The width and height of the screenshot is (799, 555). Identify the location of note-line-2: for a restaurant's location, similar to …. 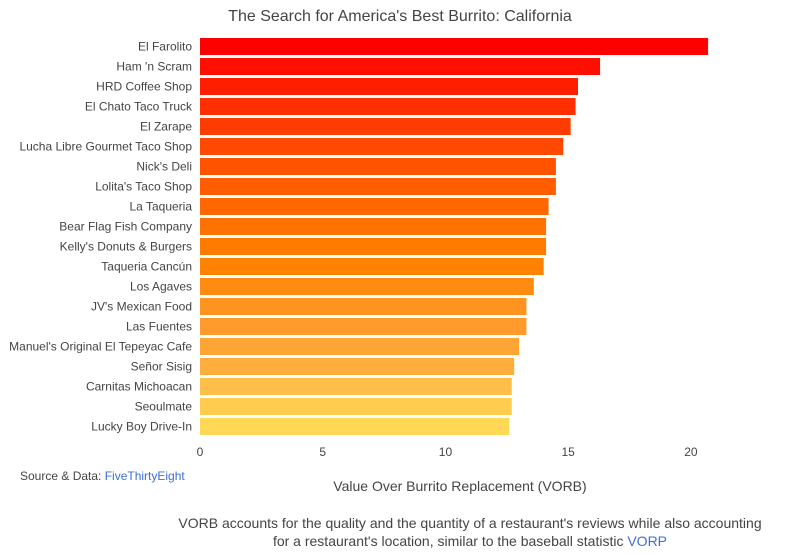
(459, 541).